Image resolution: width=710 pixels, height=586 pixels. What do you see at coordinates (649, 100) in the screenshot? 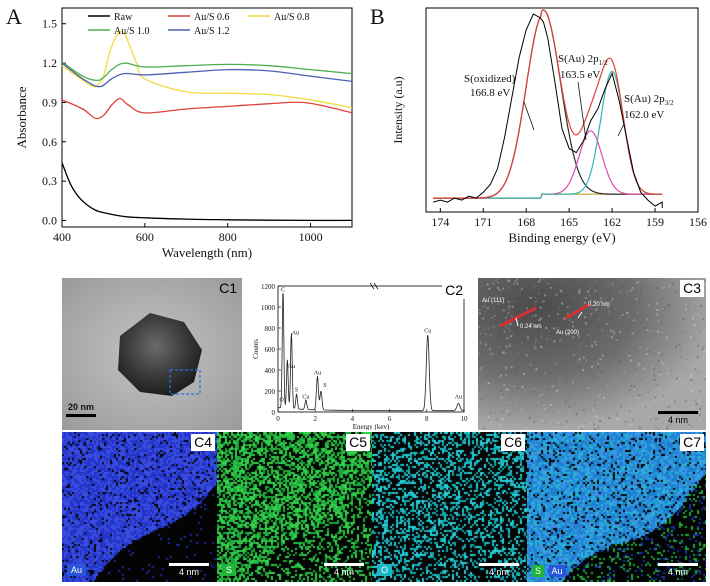
I see `b-annot-2p32-label: S(Au) 2p3/2` at bounding box center [649, 100].